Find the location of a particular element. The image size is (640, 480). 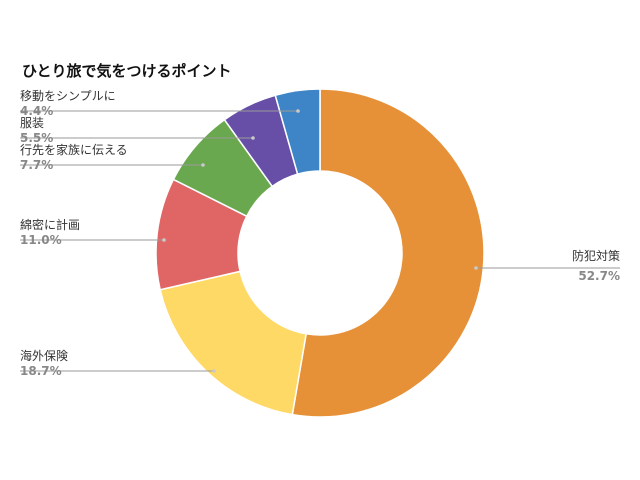

slice-label-2: 海外保険 is located at coordinates (44, 355).